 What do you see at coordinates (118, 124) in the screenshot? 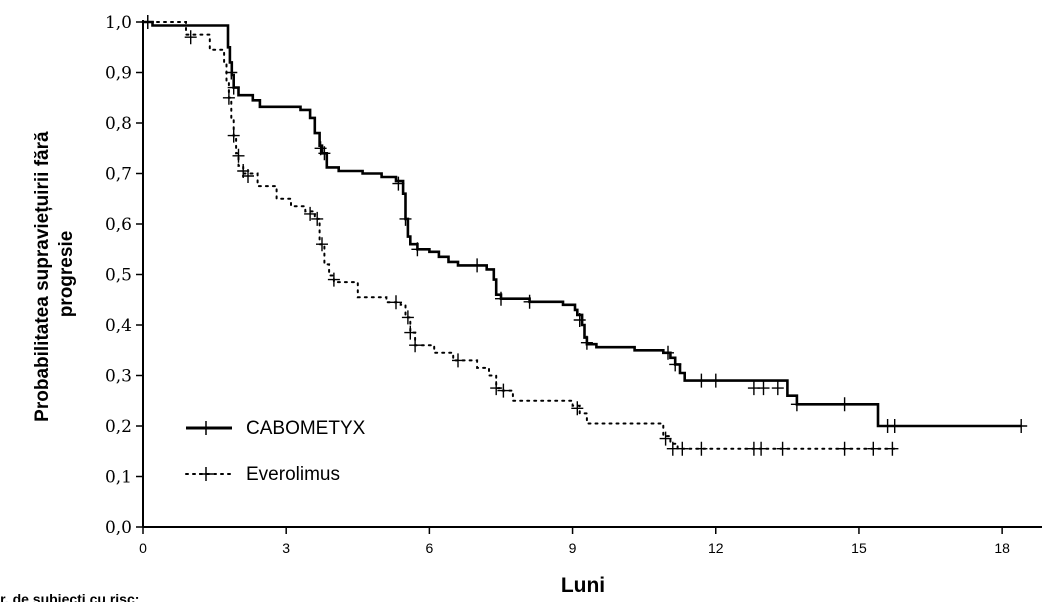
I see `y-tick-label: 0,8` at bounding box center [118, 124].